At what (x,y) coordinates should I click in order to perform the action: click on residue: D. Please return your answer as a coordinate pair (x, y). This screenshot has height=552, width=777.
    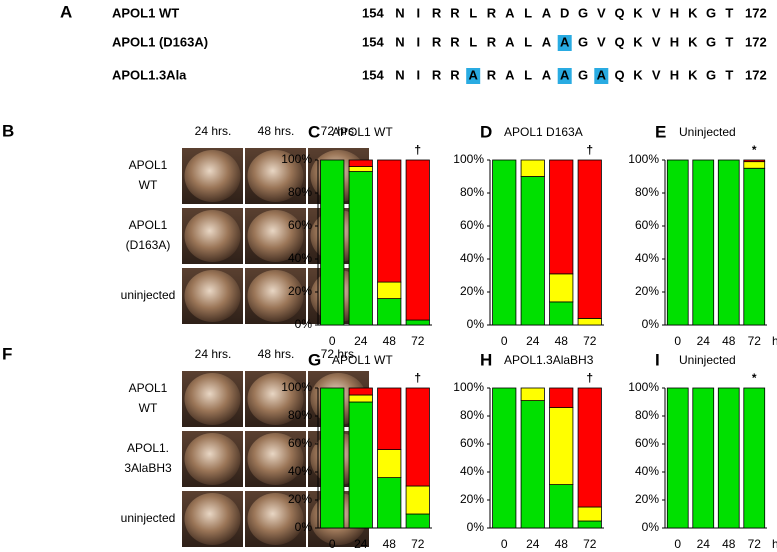
    Looking at the image, I should click on (564, 12).